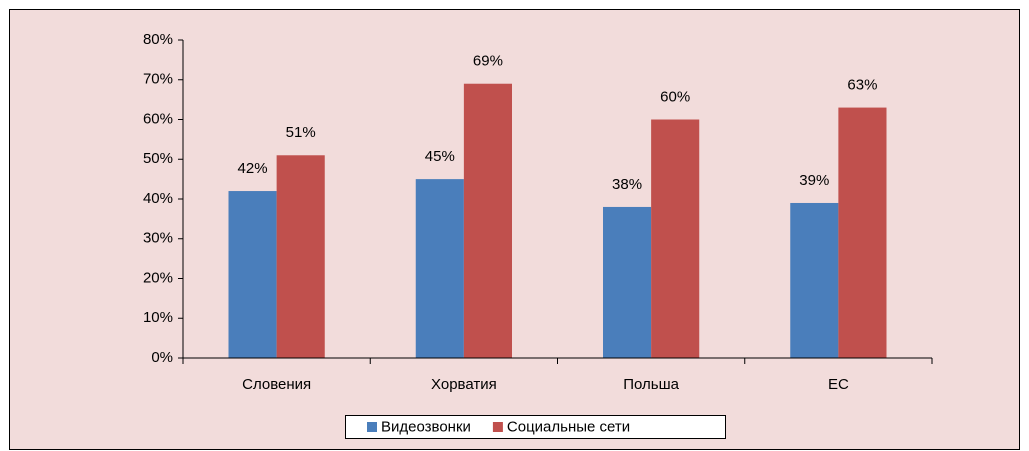  I want to click on data-label: 63%, so click(862, 85).